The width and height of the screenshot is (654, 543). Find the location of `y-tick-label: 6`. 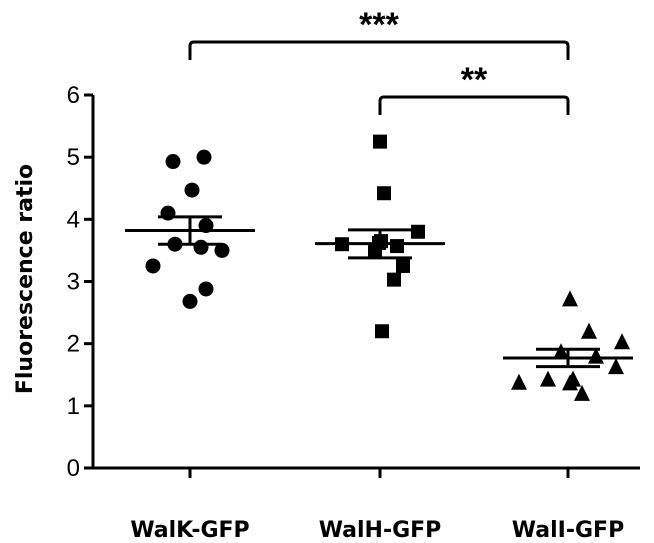

y-tick-label: 6 is located at coordinates (73, 95).